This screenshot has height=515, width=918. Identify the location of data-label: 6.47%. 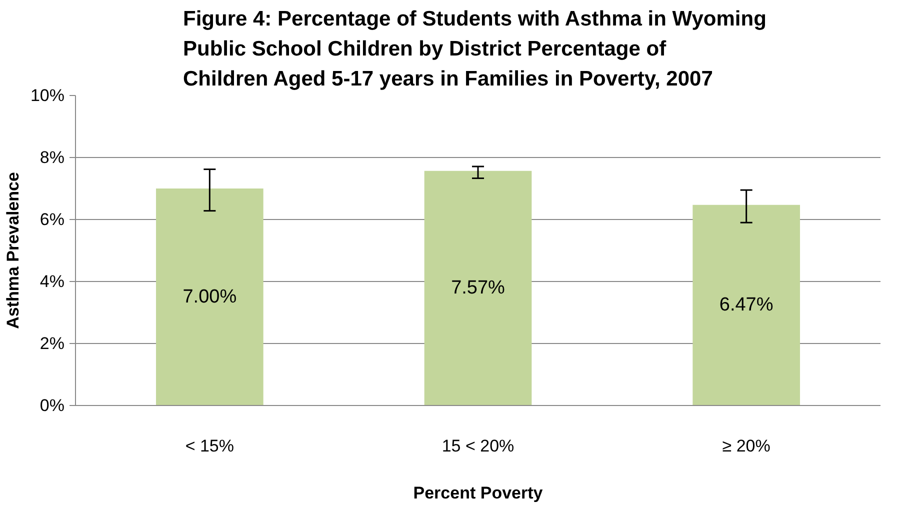
(746, 305).